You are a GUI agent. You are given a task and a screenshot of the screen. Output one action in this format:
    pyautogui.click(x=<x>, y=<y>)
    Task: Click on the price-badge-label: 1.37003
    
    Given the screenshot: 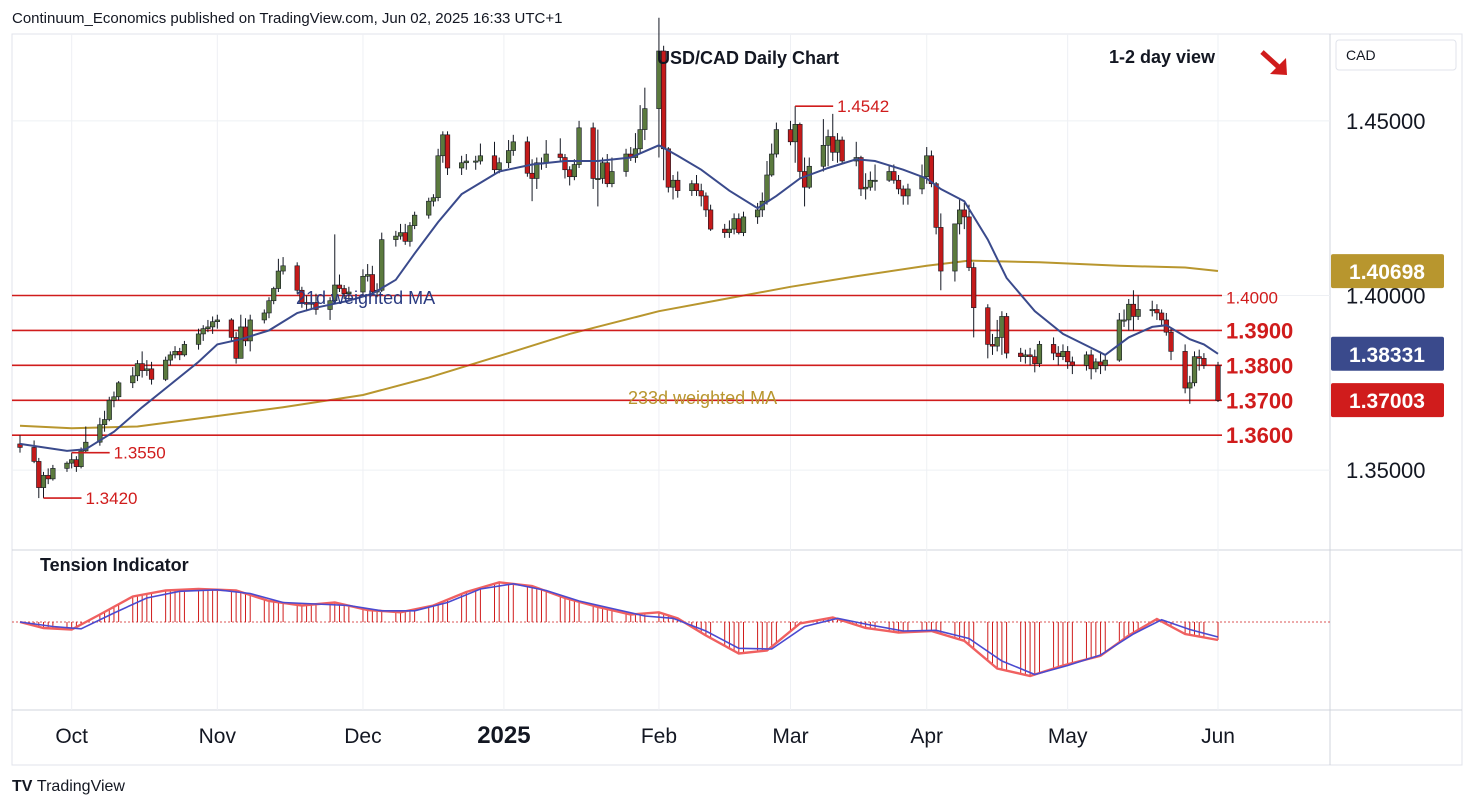 What is the action you would take?
    pyautogui.click(x=1387, y=401)
    